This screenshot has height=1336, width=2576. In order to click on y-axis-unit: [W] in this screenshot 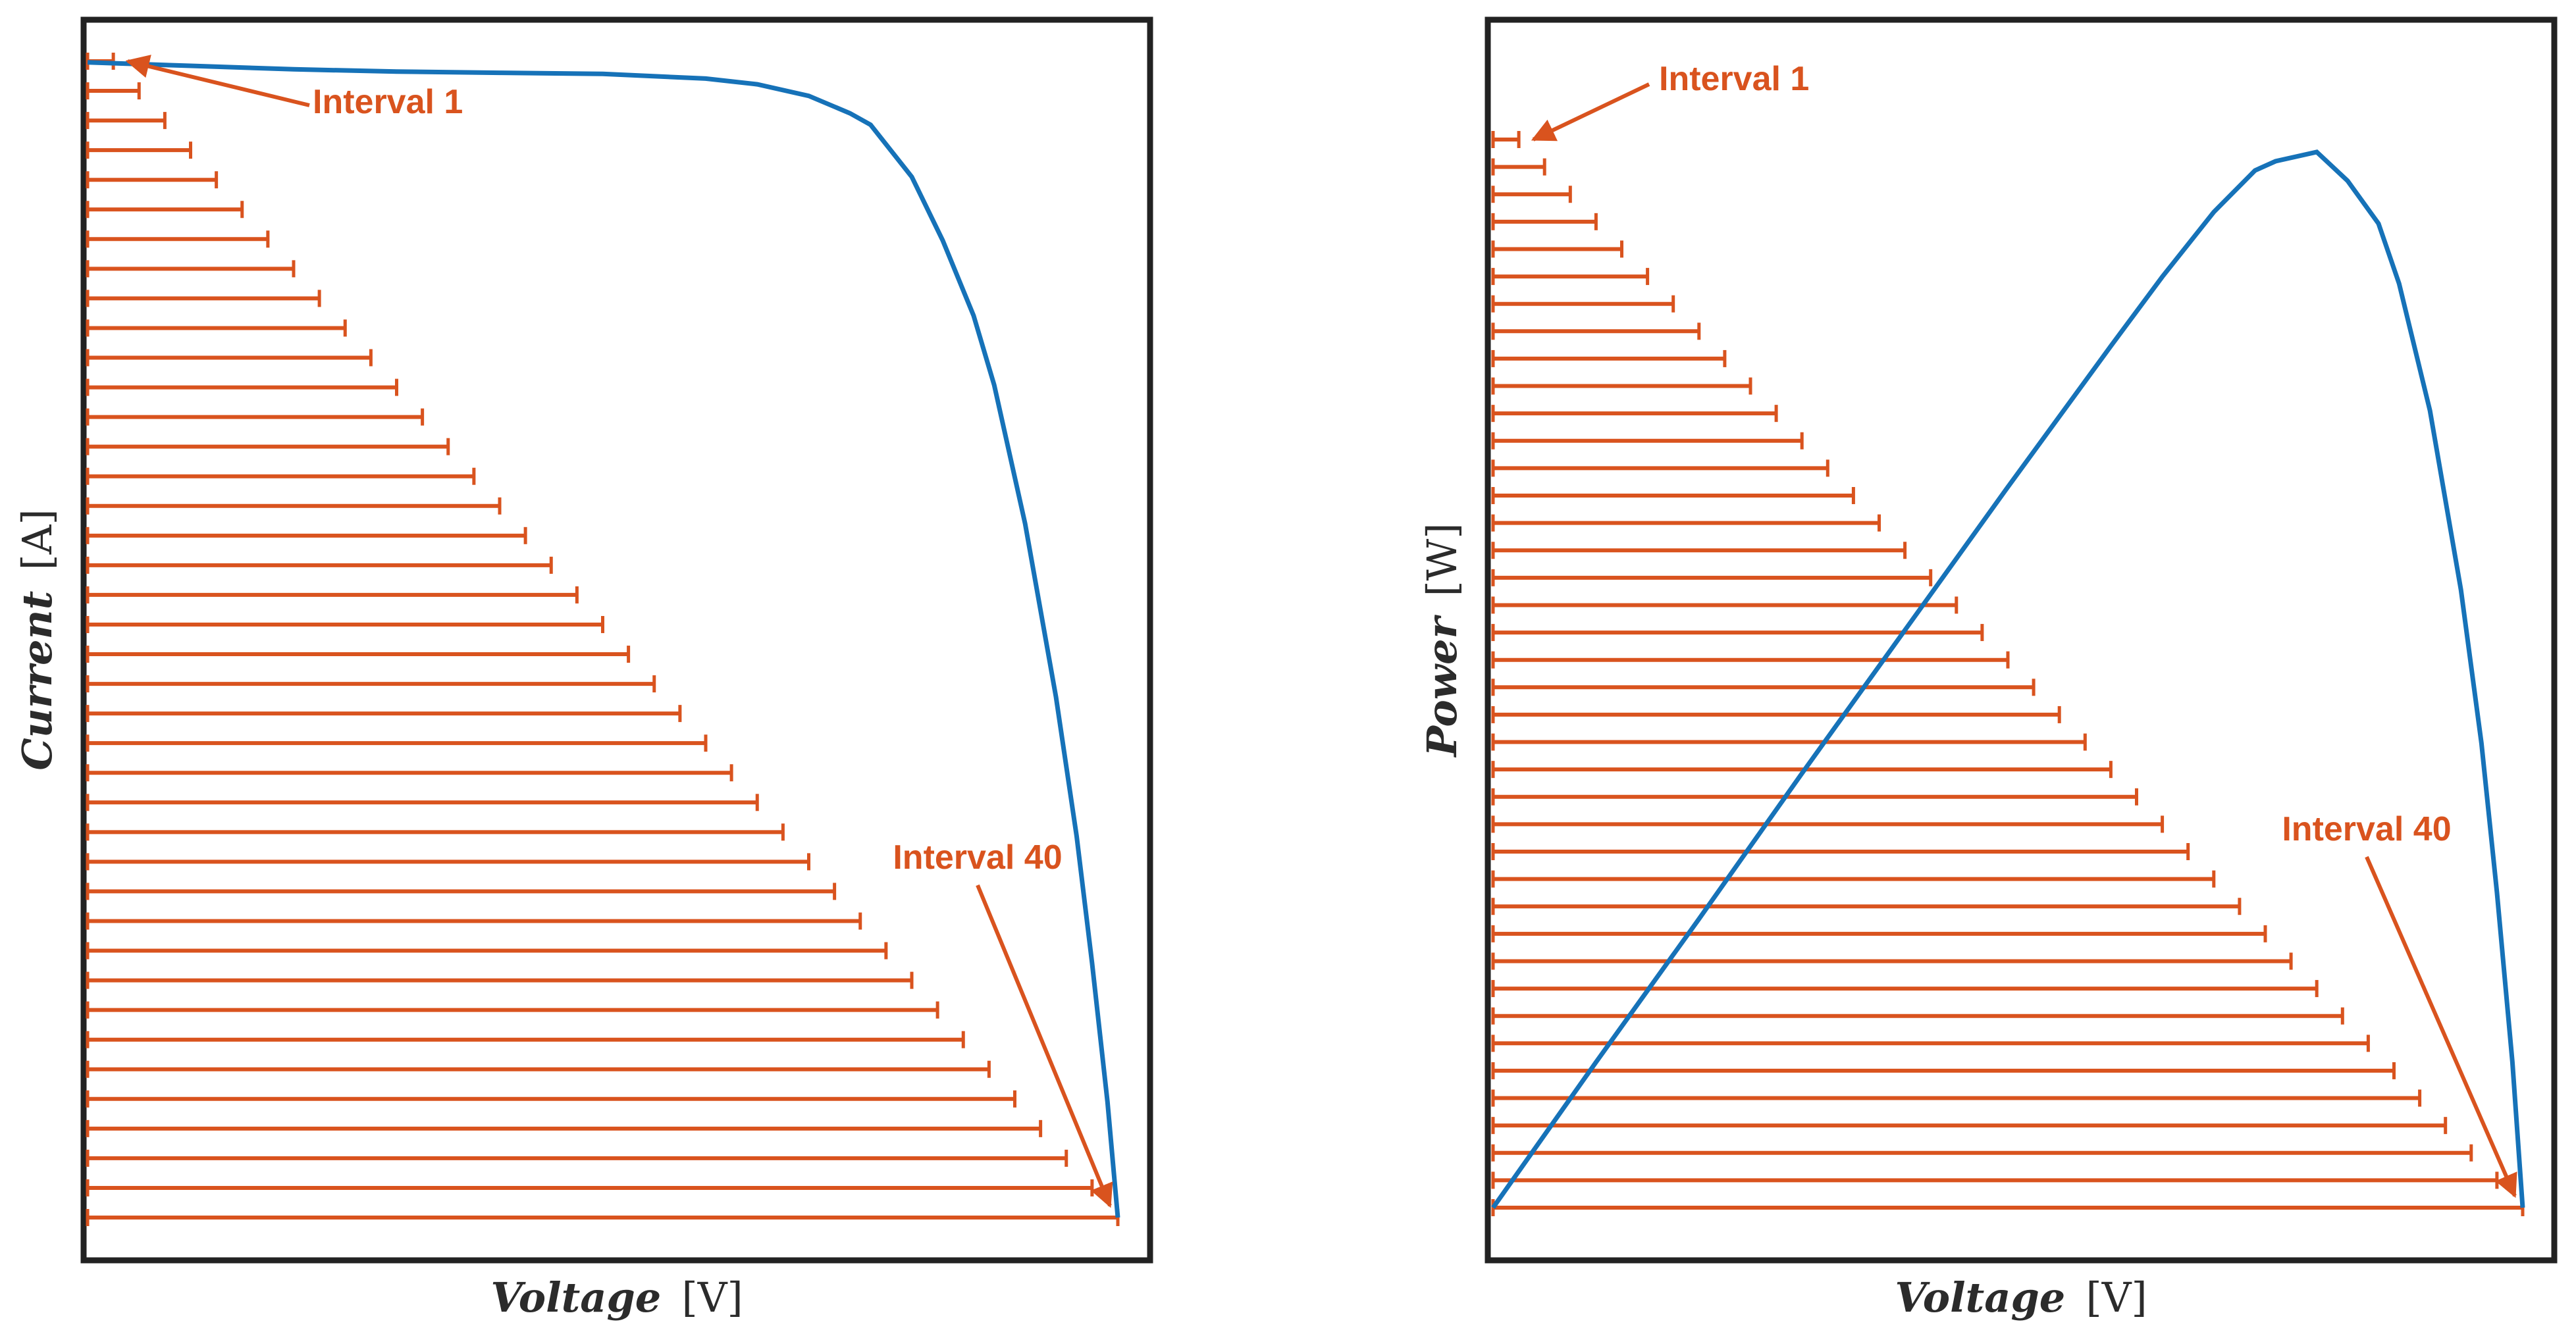, I will do `click(1442, 559)`.